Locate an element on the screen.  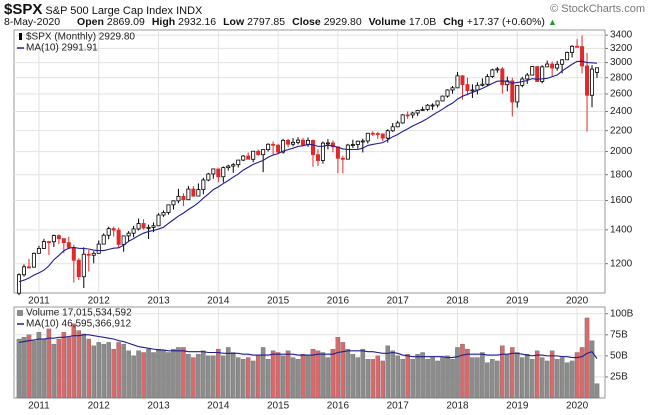
y-tick-label: 2200 is located at coordinates (621, 130).